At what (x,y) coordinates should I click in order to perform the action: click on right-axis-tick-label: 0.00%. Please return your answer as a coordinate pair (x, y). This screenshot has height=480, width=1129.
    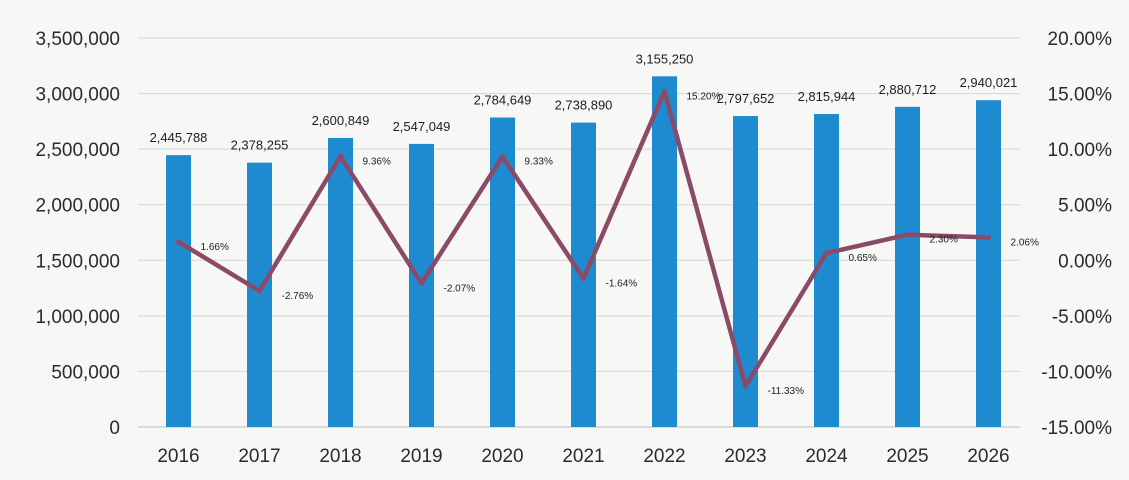
    Looking at the image, I should click on (1085, 261).